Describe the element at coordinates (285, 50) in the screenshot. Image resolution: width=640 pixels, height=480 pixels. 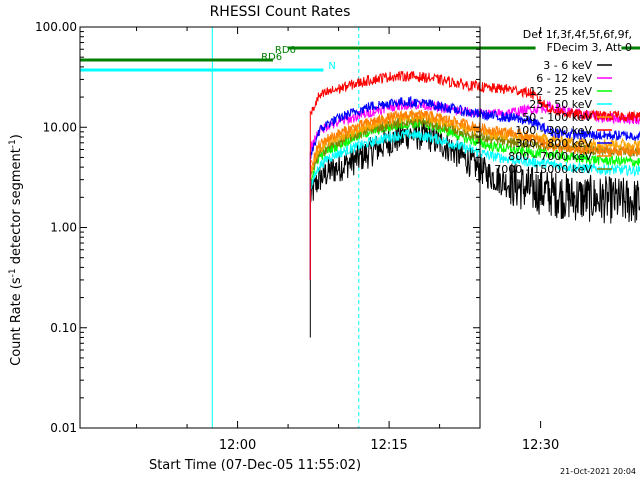
I see `state-bar-label: RD0` at that location.